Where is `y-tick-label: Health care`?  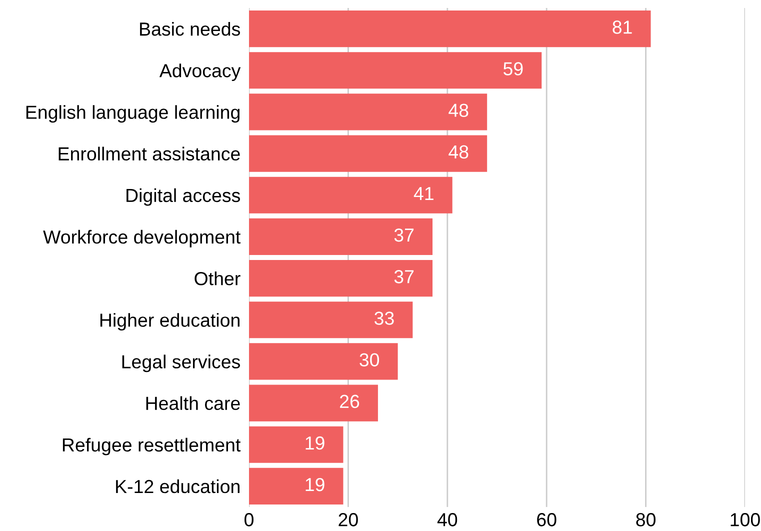 y-tick-label: Health care is located at coordinates (193, 403).